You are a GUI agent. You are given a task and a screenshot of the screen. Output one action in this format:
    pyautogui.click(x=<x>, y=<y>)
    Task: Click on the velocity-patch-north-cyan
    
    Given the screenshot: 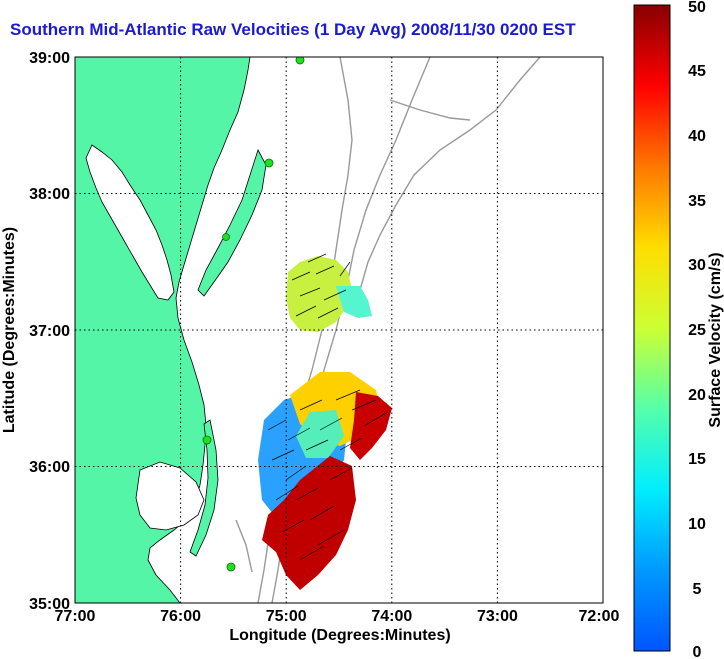 What is the action you would take?
    pyautogui.click(x=354, y=302)
    